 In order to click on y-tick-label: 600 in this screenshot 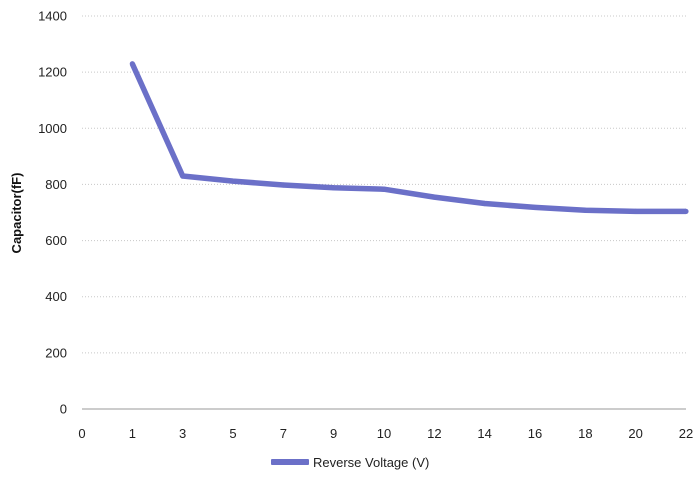, I will do `click(56, 240)`.